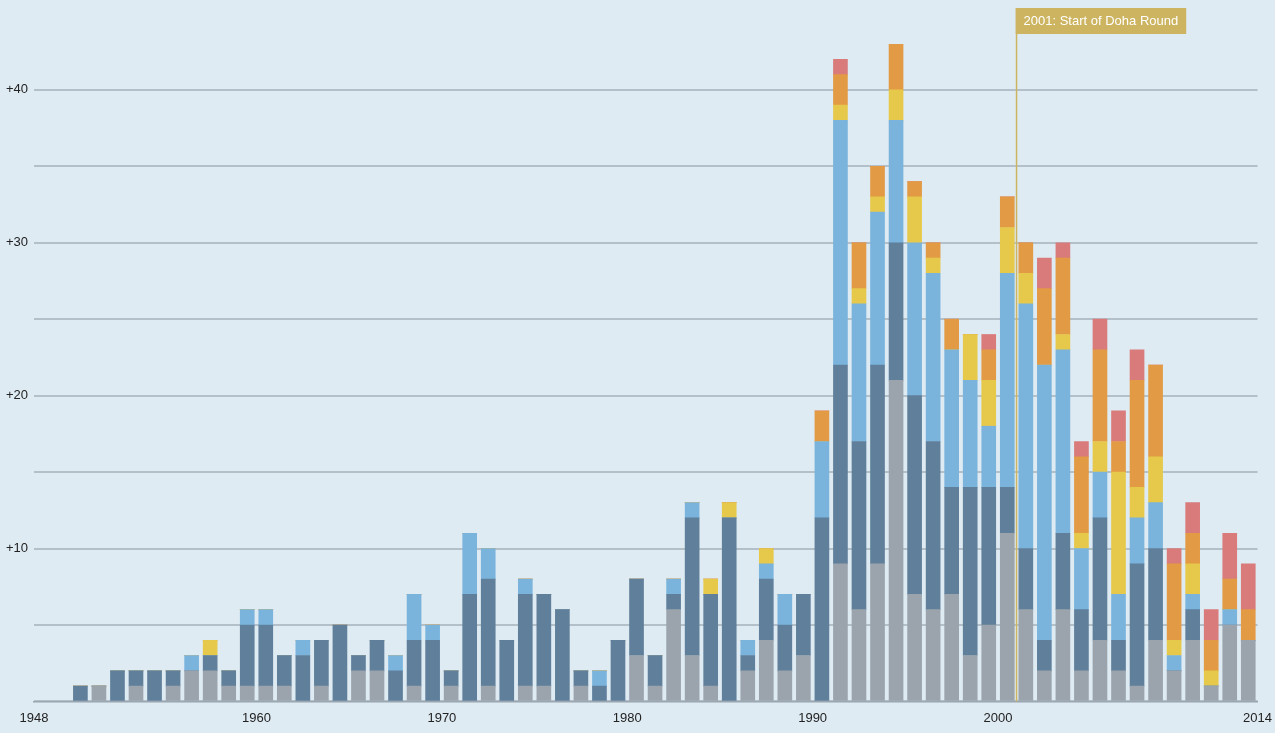 This screenshot has height=733, width=1275. Describe the element at coordinates (813, 717) in the screenshot. I see `x-tick-label: 1990` at that location.